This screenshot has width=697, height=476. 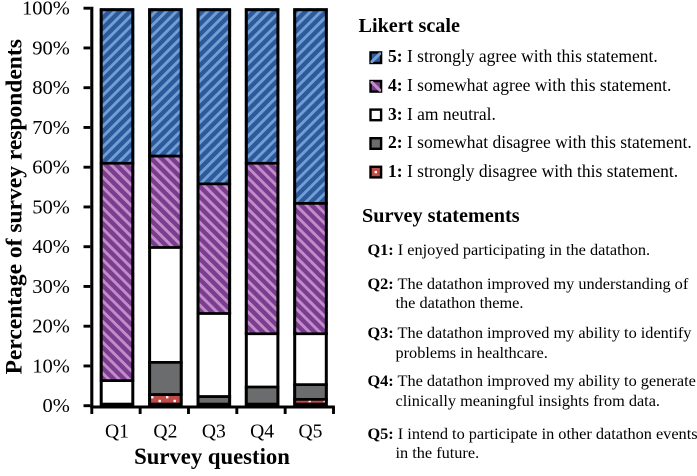 What do you see at coordinates (51, 366) in the screenshot?
I see `svg-text: 10%` at bounding box center [51, 366].